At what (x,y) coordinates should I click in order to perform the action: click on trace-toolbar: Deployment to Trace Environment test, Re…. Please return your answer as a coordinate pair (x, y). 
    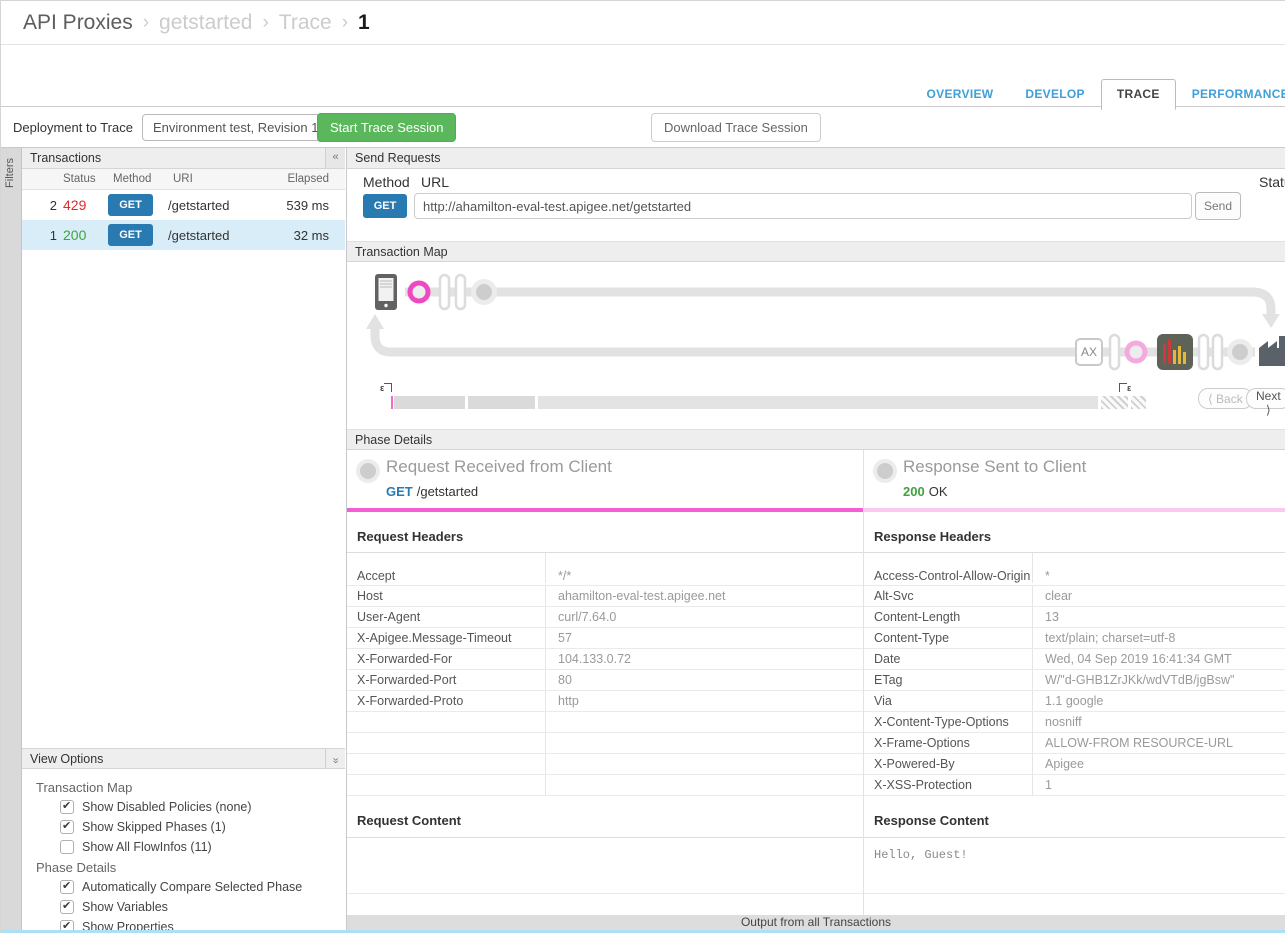
    Looking at the image, I should click on (643, 127).